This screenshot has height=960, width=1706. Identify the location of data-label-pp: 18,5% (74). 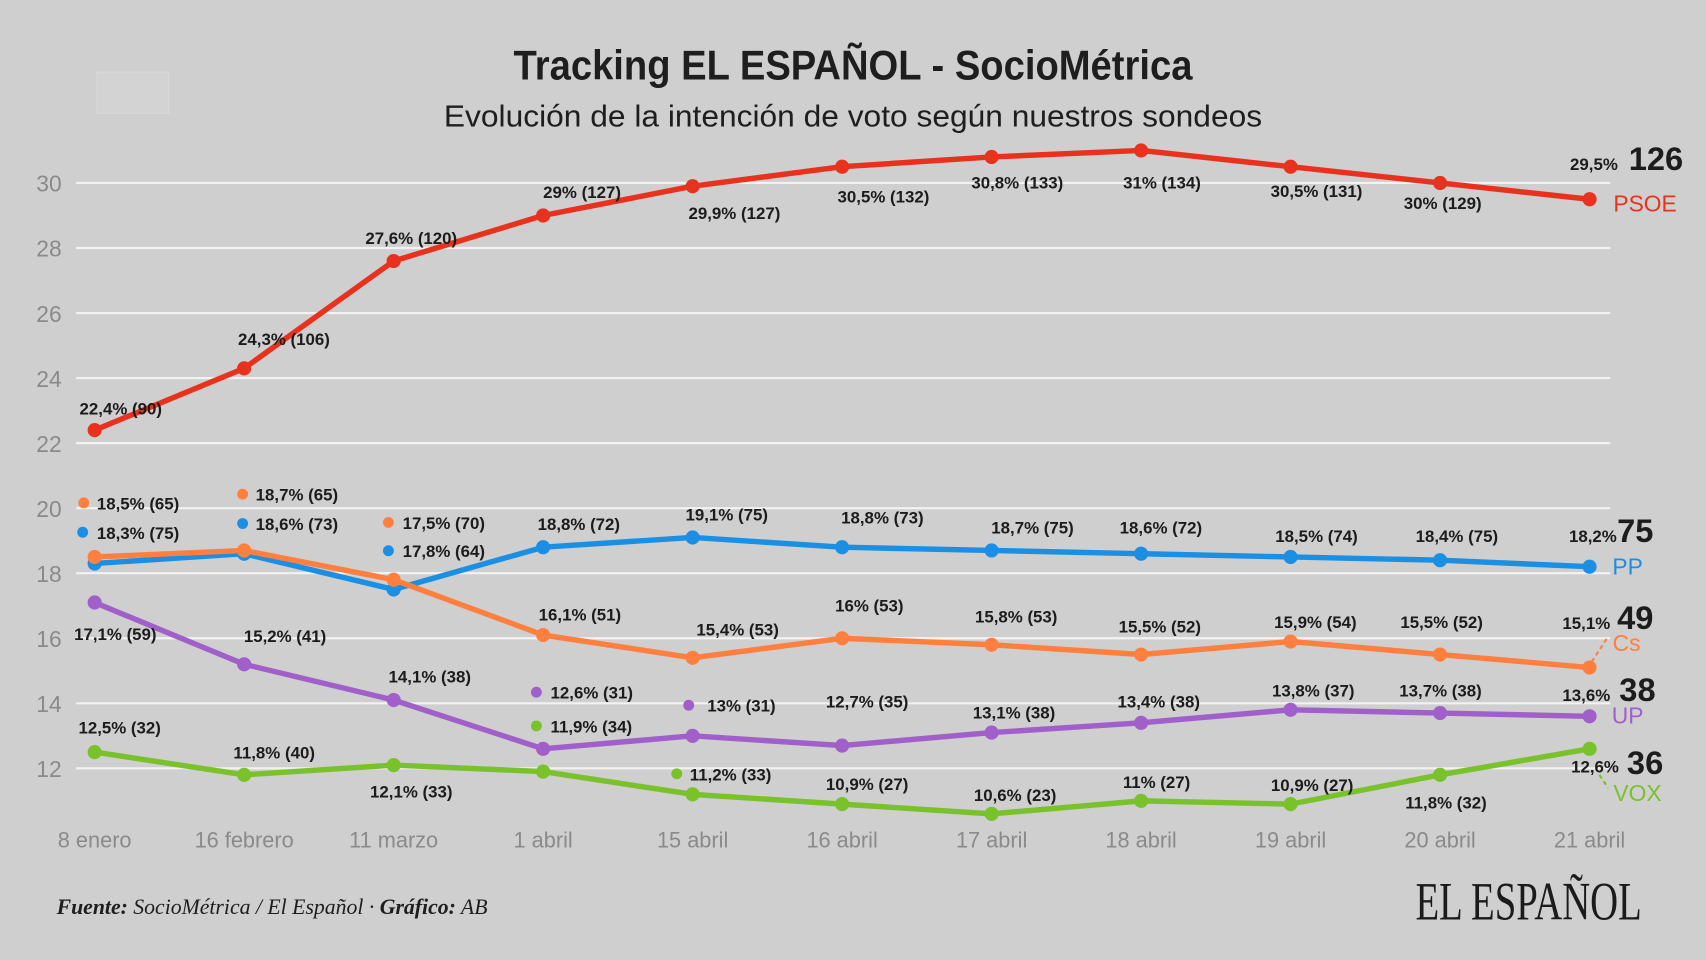
(1316, 536).